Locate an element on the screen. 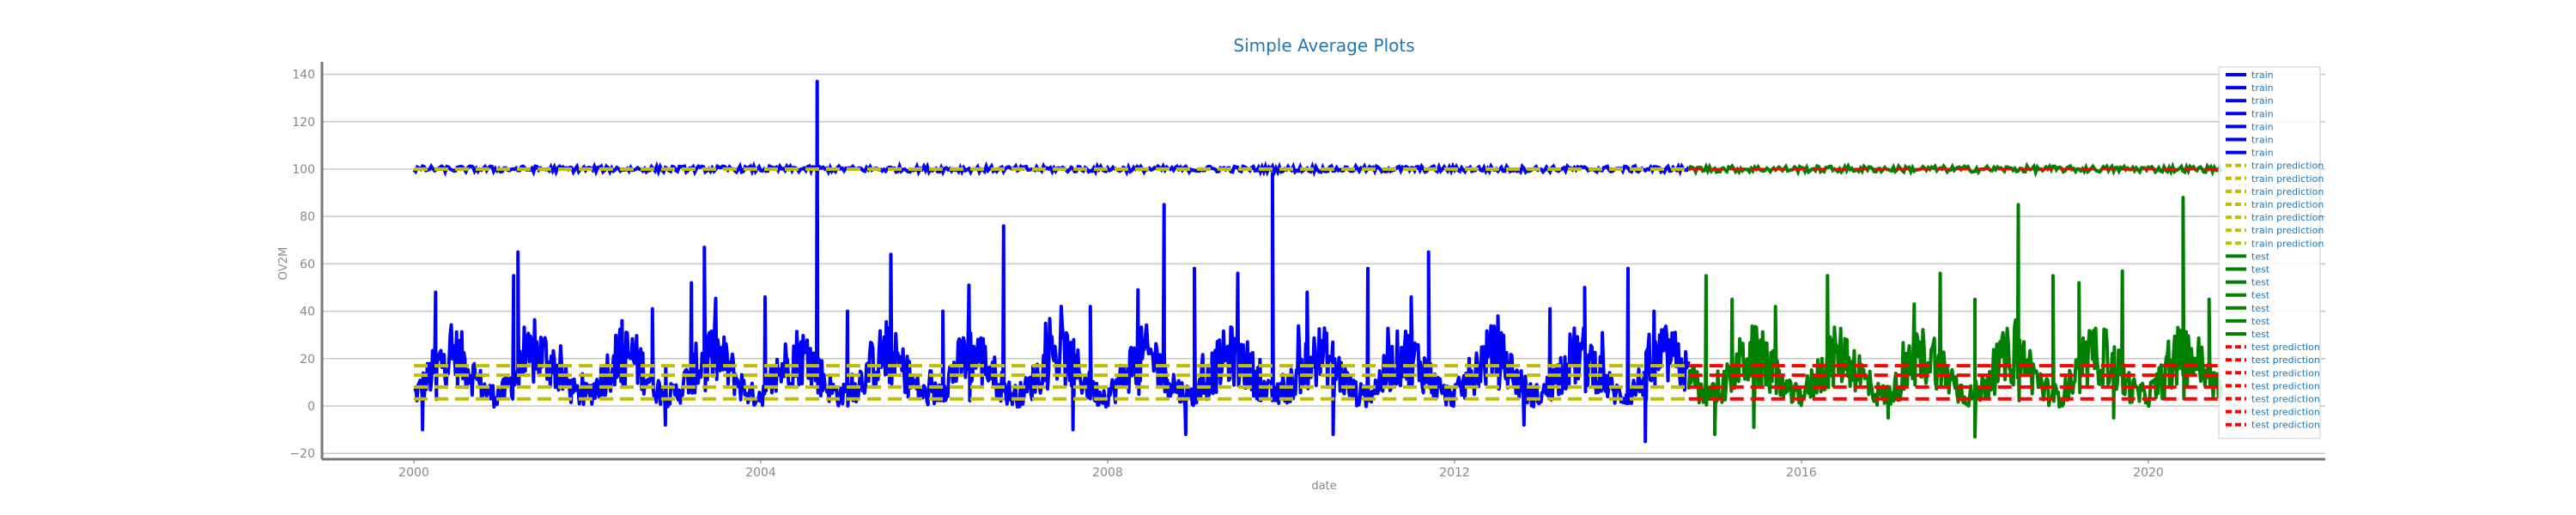  y-tick-label: 100 is located at coordinates (303, 170).